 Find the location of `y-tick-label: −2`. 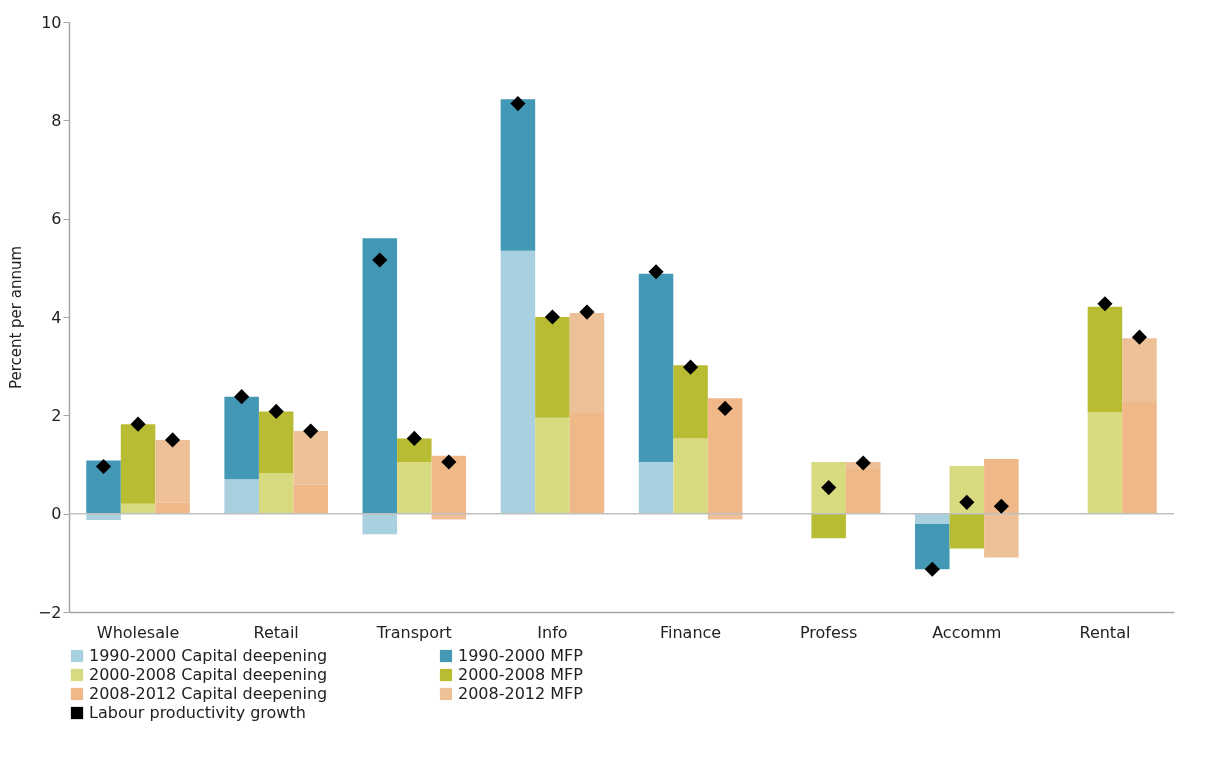

y-tick-label: −2 is located at coordinates (49, 612).